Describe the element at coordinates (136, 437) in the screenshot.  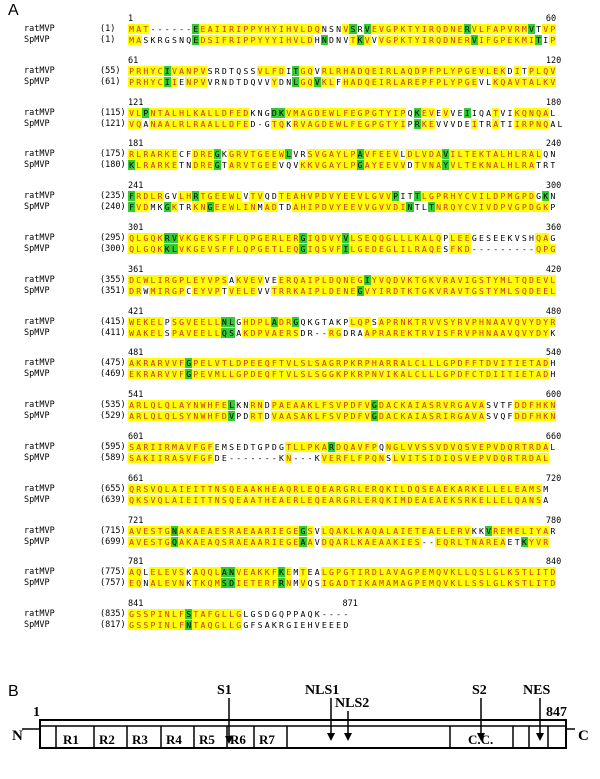
I see `ruler-start: 601` at that location.